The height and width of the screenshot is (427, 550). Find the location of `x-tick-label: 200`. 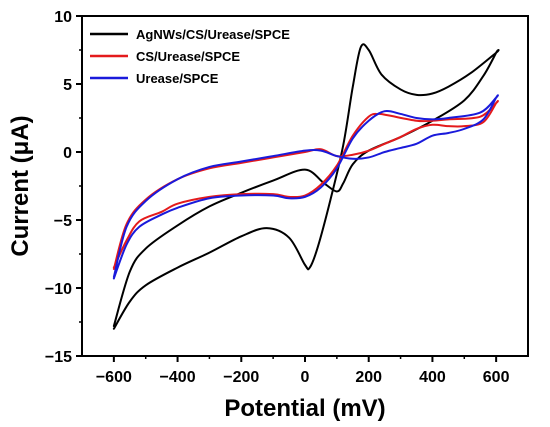

x-tick-label: 200 is located at coordinates (368, 377).